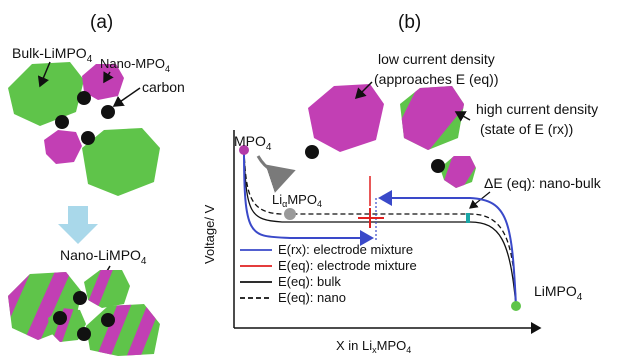  What do you see at coordinates (101, 22) in the screenshot?
I see `panel-a-label: (a)` at bounding box center [101, 22].